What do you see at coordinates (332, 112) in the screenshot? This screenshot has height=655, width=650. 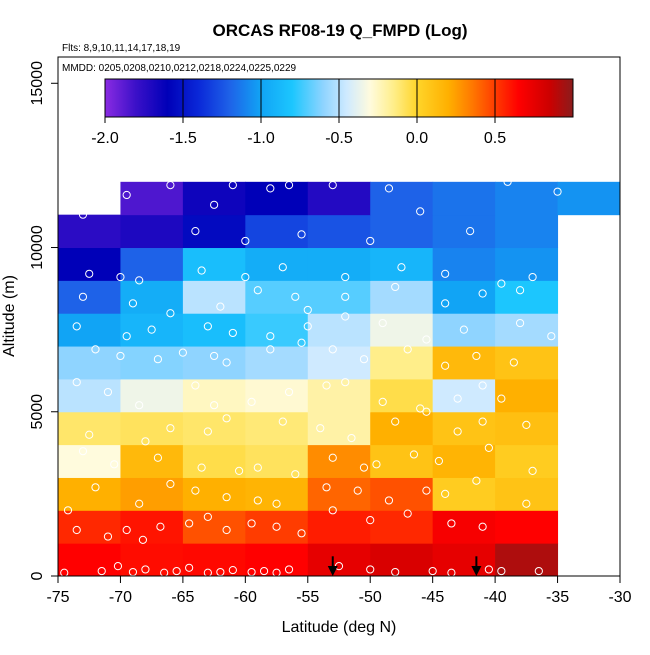 I see `colorbar: -2.0 -1.5 -1.0 -0.5 0.0 0.5` at bounding box center [332, 112].